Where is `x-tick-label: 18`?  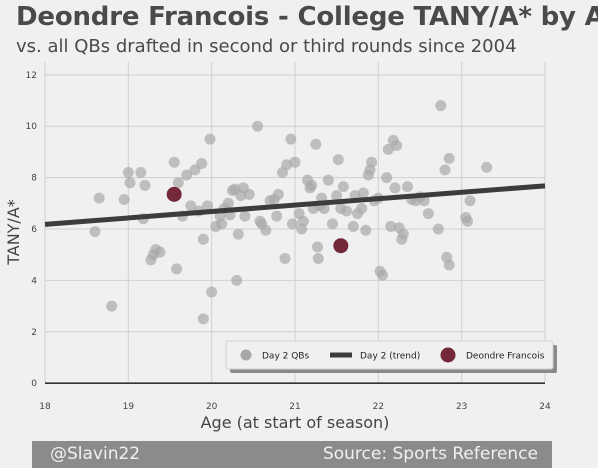 x-tick-label: 18 is located at coordinates (45, 407).